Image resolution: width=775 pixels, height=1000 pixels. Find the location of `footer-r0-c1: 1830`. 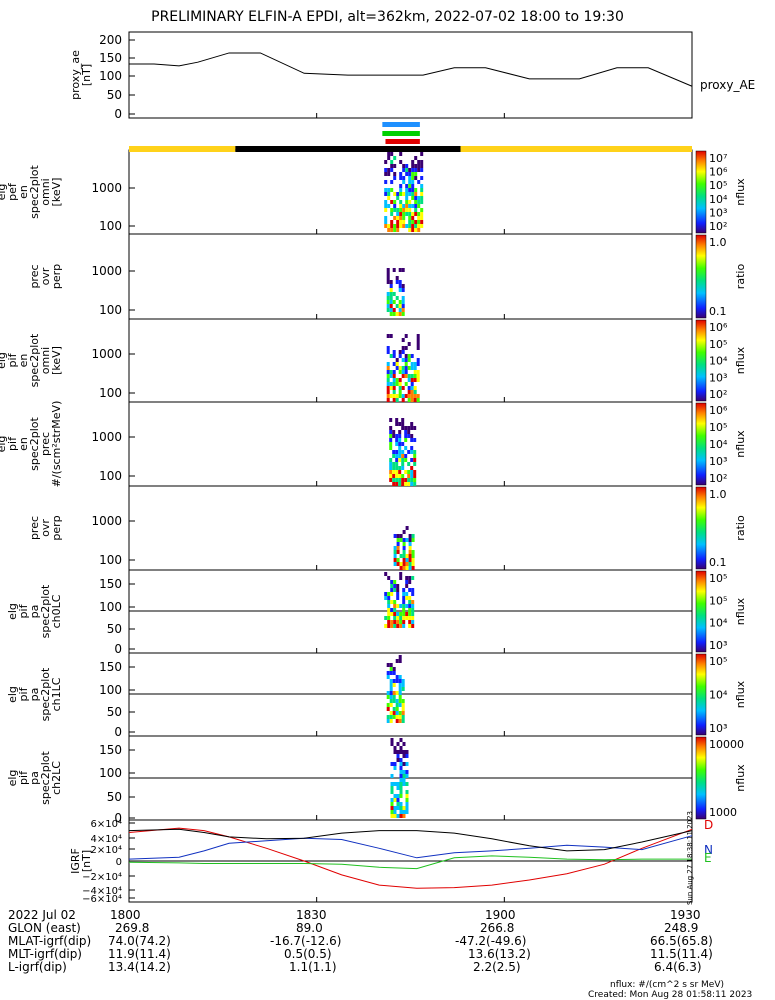

footer-r0-c1: 1830 is located at coordinates (311, 915).